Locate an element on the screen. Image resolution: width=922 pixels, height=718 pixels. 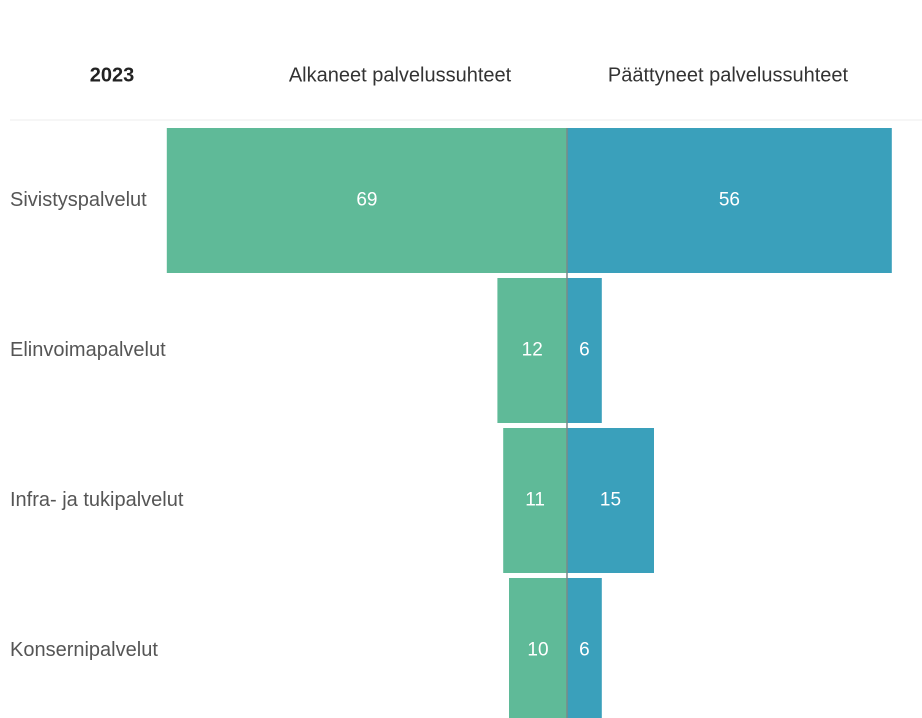
value-label: 69 is located at coordinates (366, 200).